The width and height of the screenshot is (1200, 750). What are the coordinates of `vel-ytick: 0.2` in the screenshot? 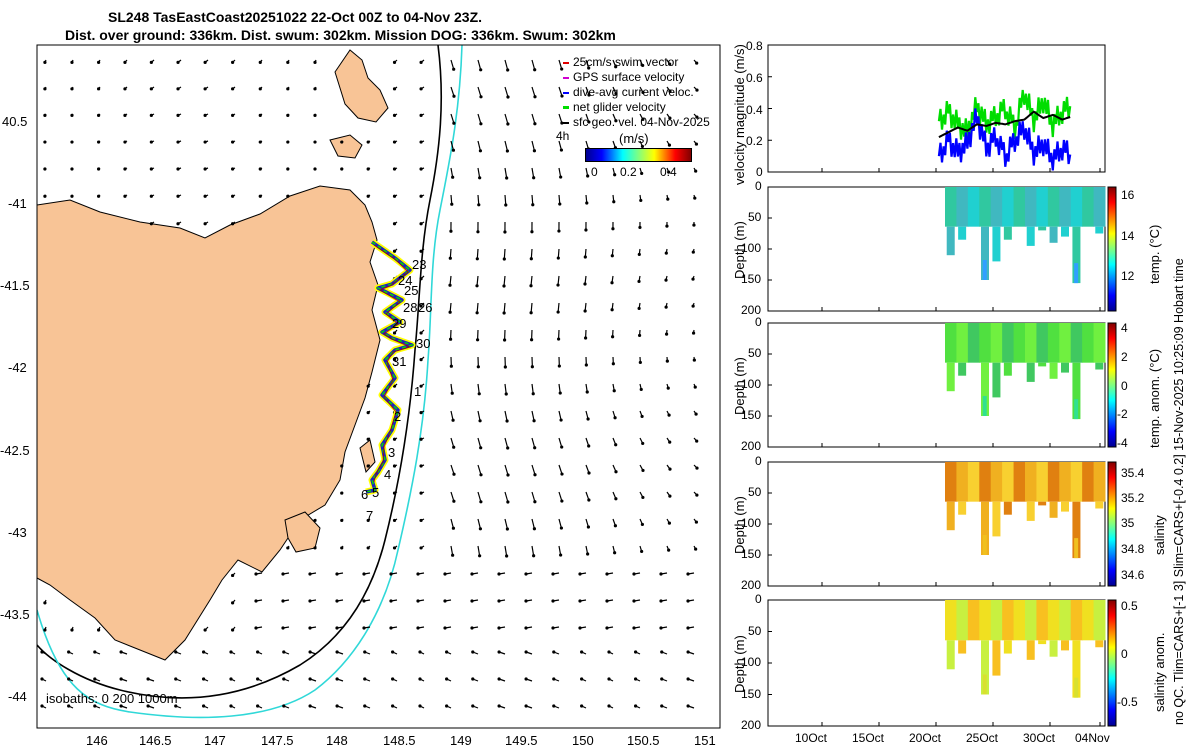 It's located at (754, 141).